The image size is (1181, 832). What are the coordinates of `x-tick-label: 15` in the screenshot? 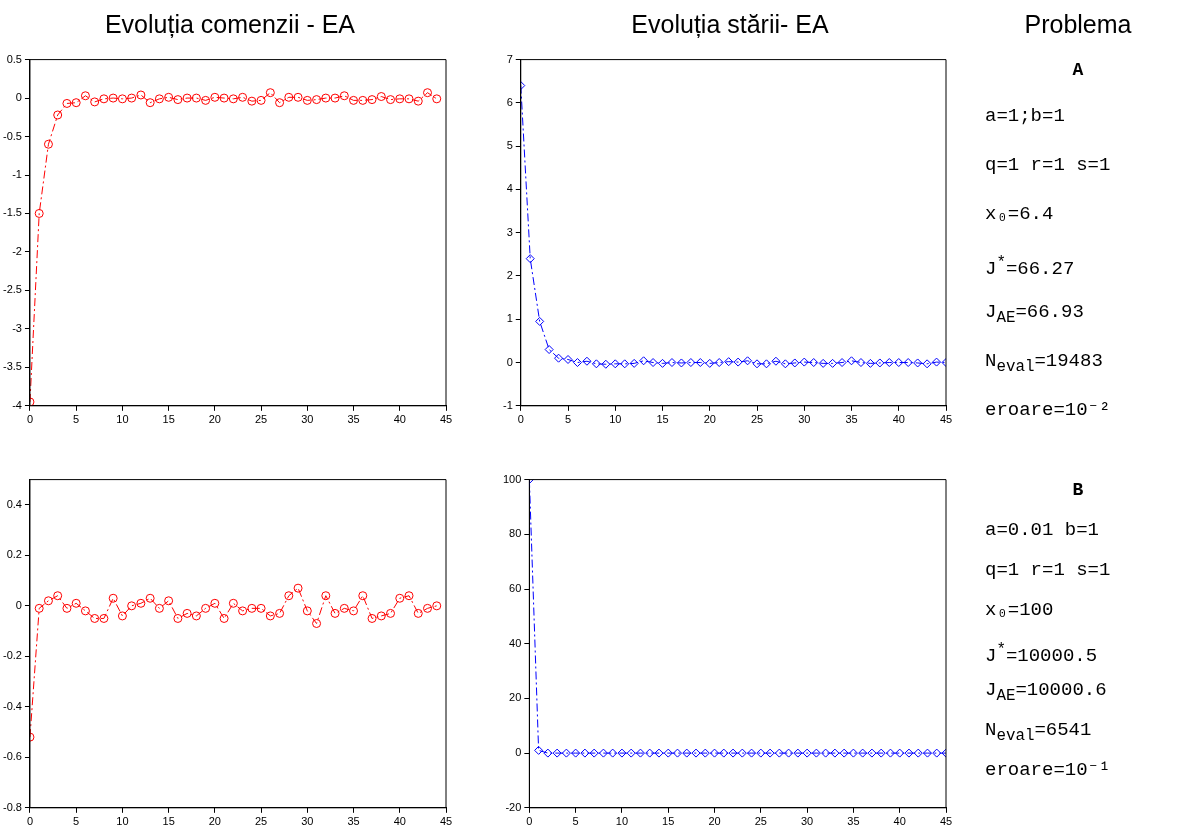 It's located at (168, 419).